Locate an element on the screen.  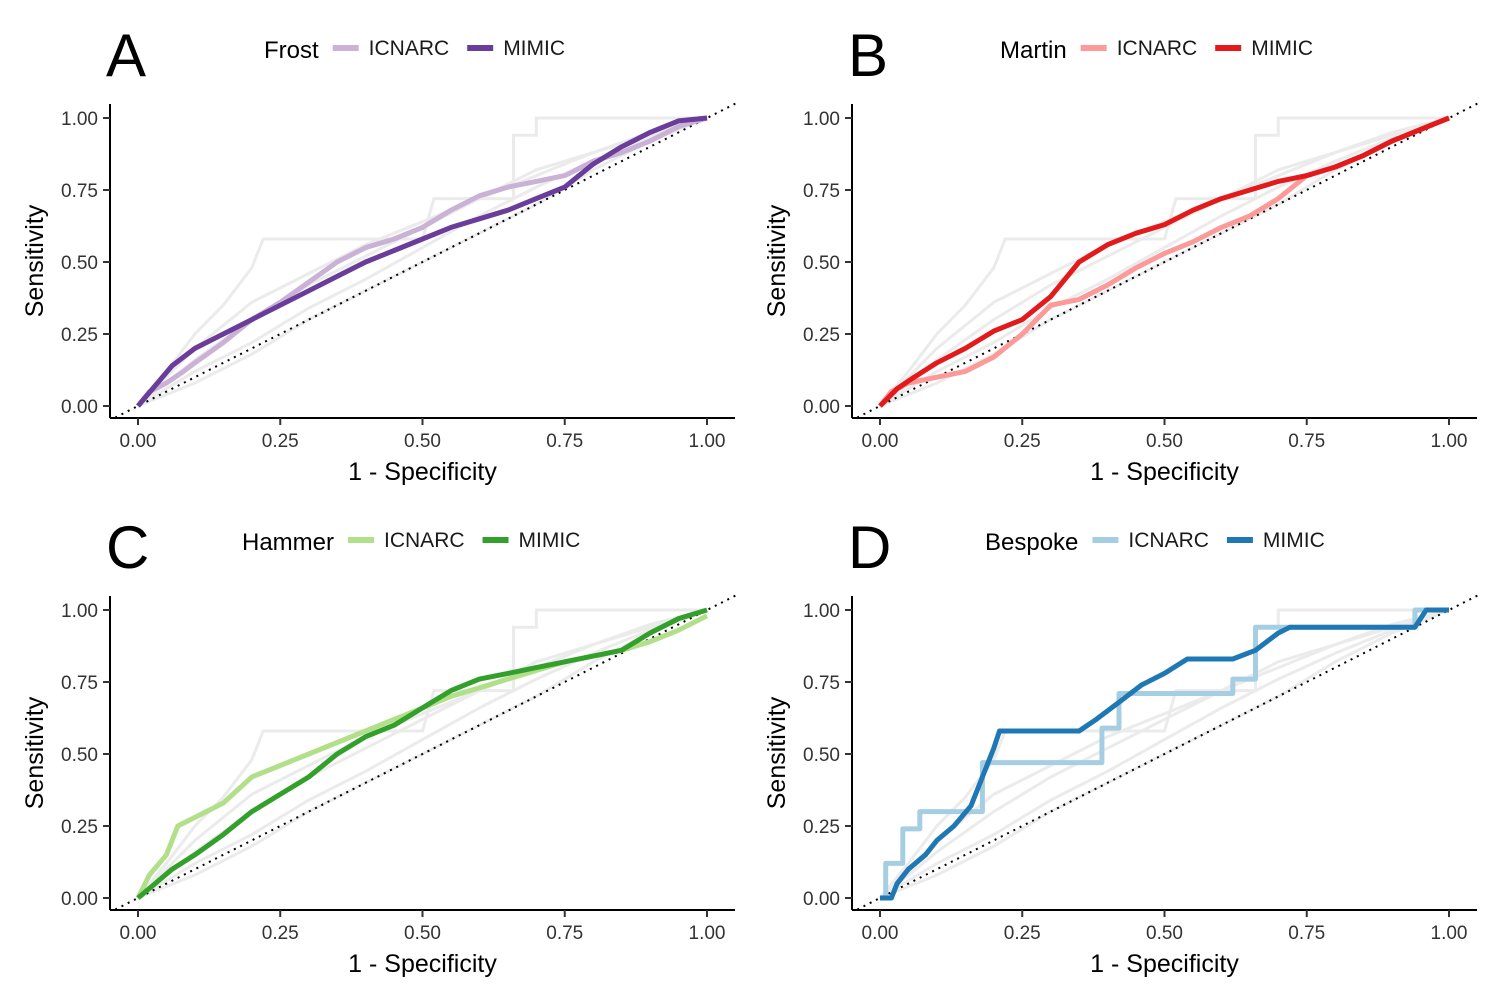
roc-curve-icnarc is located at coordinates (1164, 754).